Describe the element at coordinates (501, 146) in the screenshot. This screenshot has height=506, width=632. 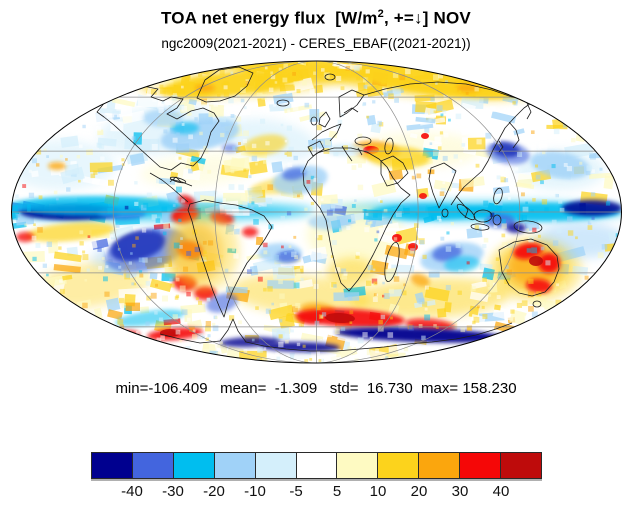
I see `coast-korea` at that location.